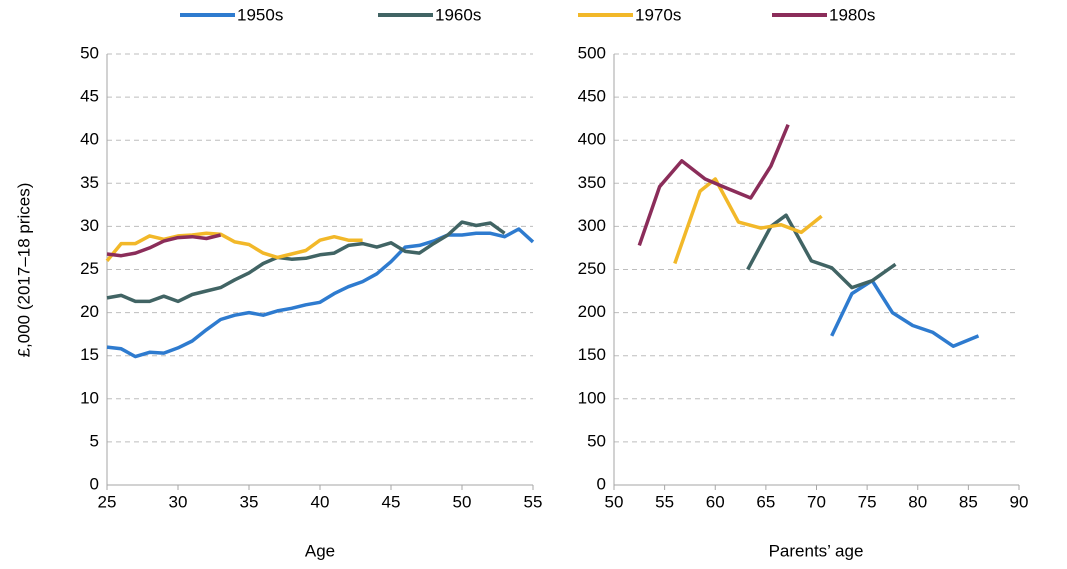  I want to click on y-tick-label: 10, so click(89, 397).